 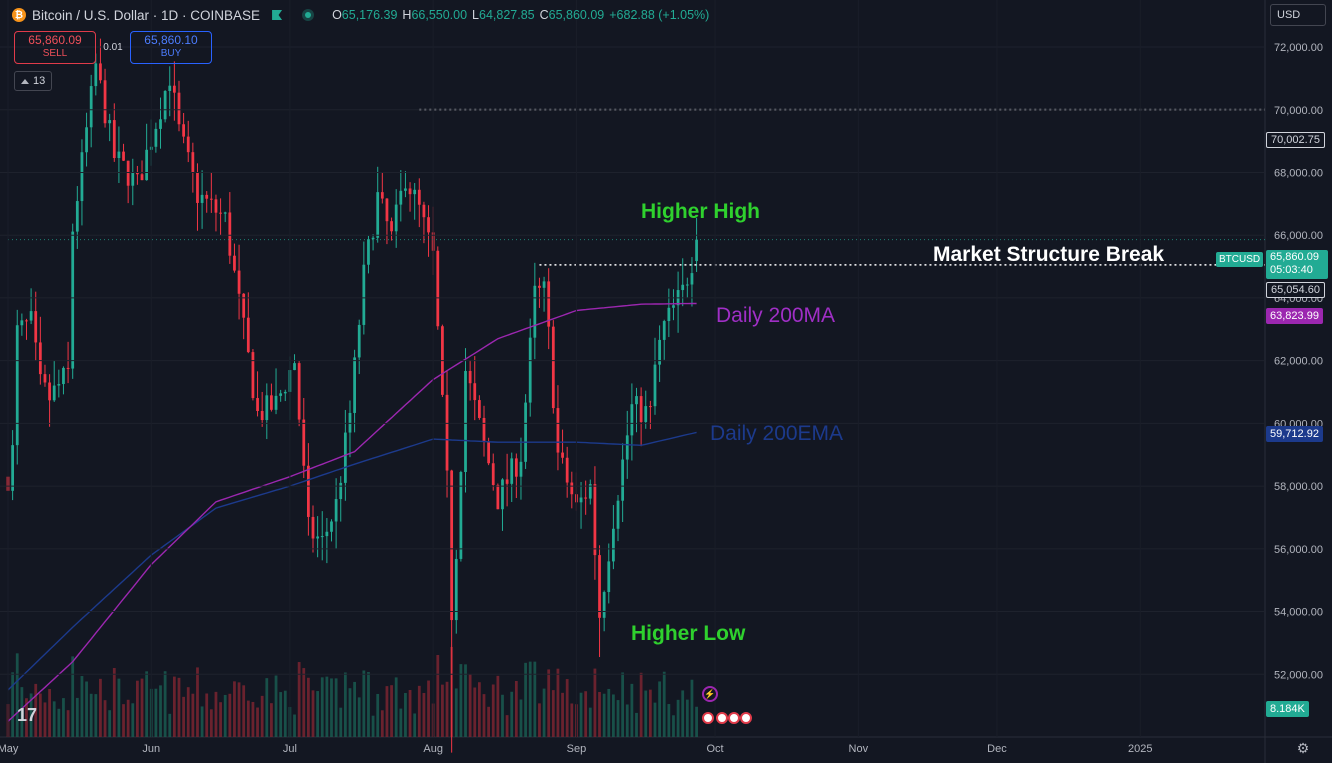 What do you see at coordinates (1298, 236) in the screenshot?
I see `y-tick-label: 66,000.00` at bounding box center [1298, 236].